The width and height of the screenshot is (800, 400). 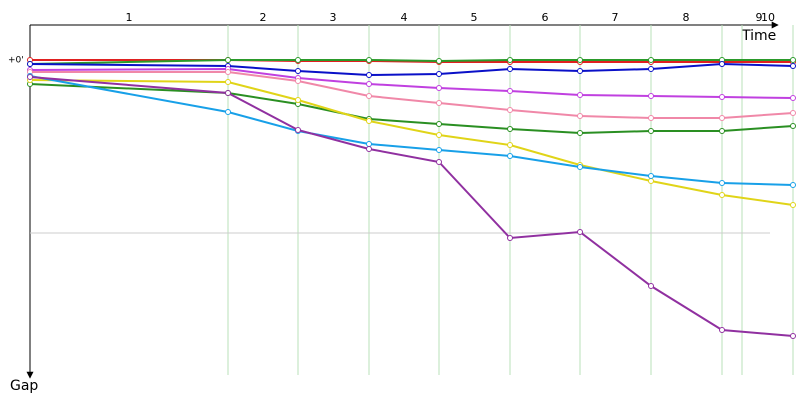 I want to click on x-tick-label: 9, so click(x=759, y=17).